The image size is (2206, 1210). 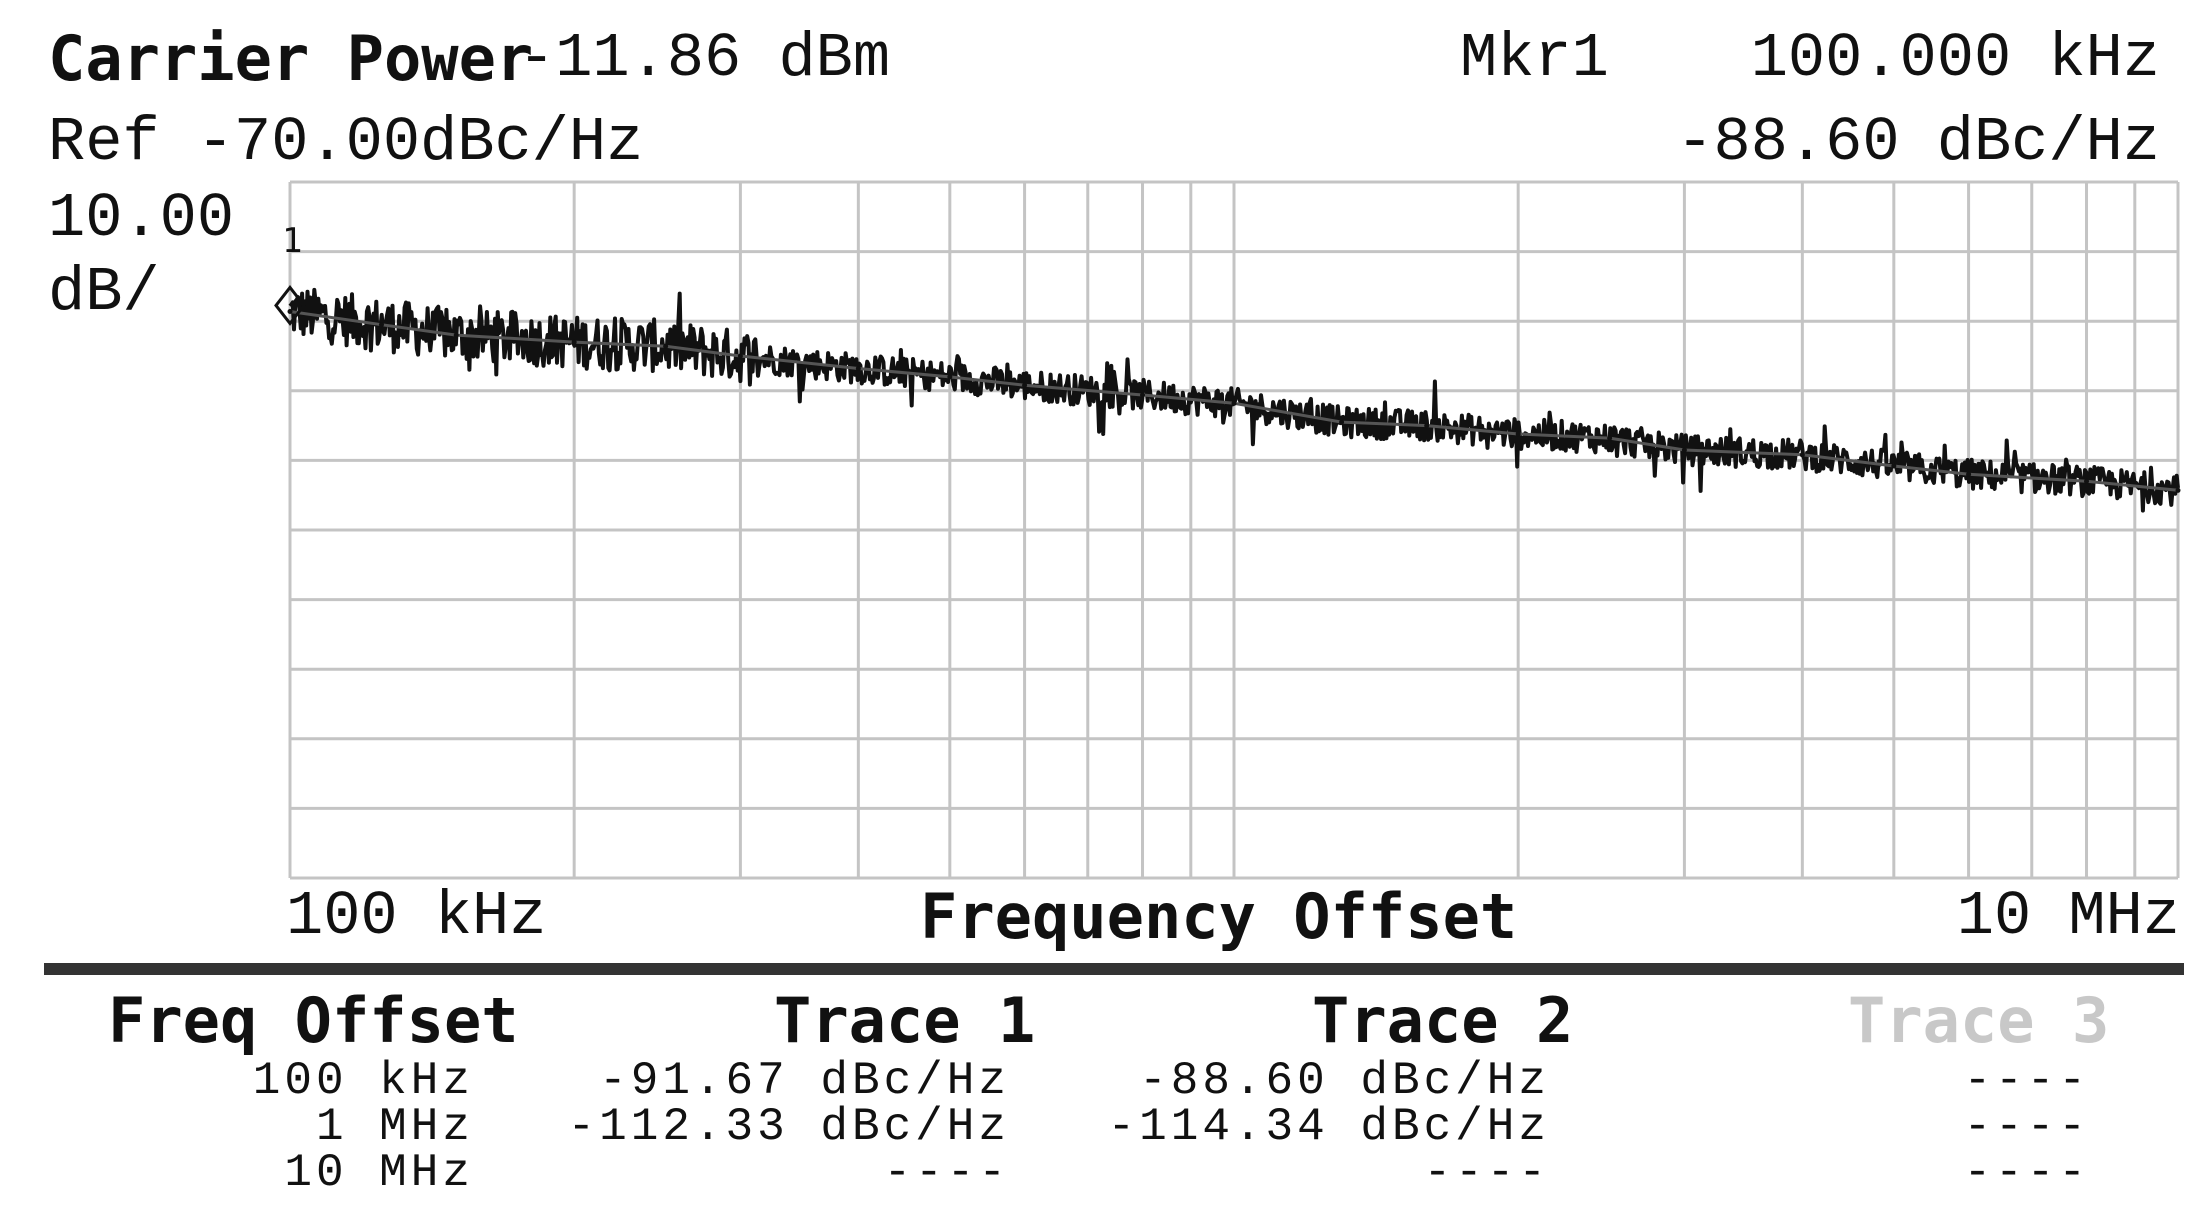 What do you see at coordinates (704, 58) in the screenshot?
I see `carrier-power-value: -11.86 dBm` at bounding box center [704, 58].